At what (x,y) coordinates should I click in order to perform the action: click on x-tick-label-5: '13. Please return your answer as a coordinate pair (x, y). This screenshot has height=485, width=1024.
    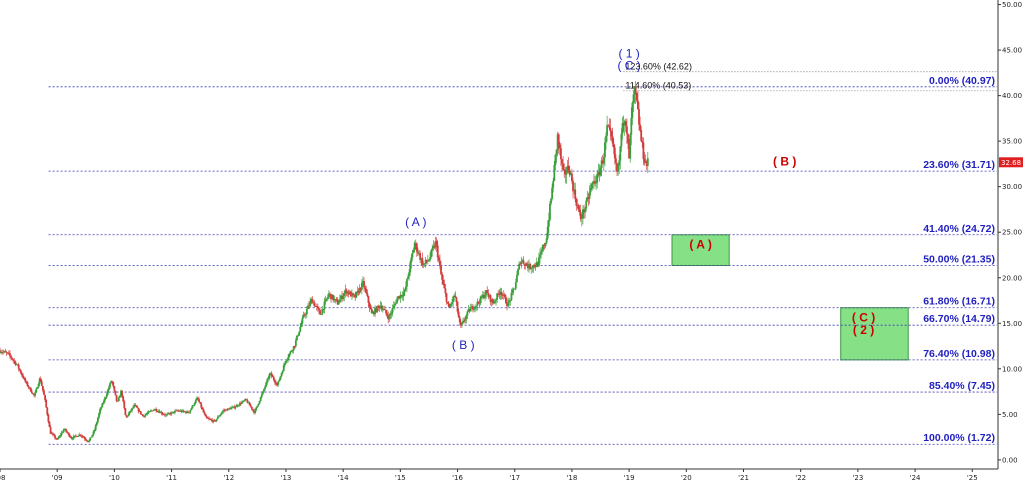
    Looking at the image, I should click on (286, 478).